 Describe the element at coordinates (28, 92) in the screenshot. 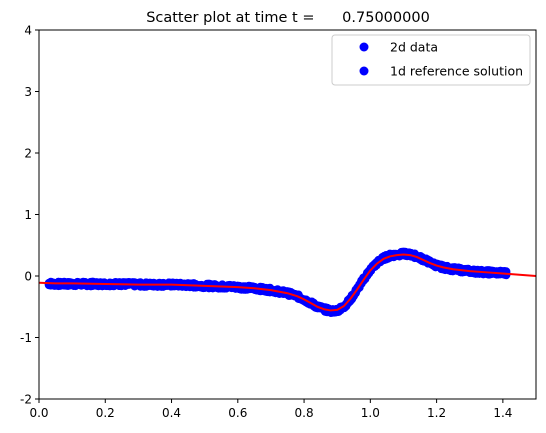

I see `y-tick-label: 3` at that location.